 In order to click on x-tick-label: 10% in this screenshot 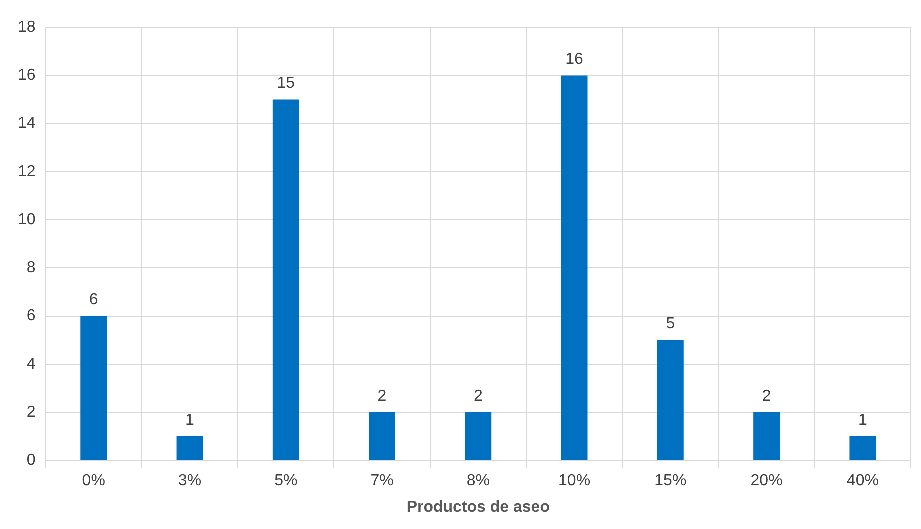, I will do `click(574, 481)`.